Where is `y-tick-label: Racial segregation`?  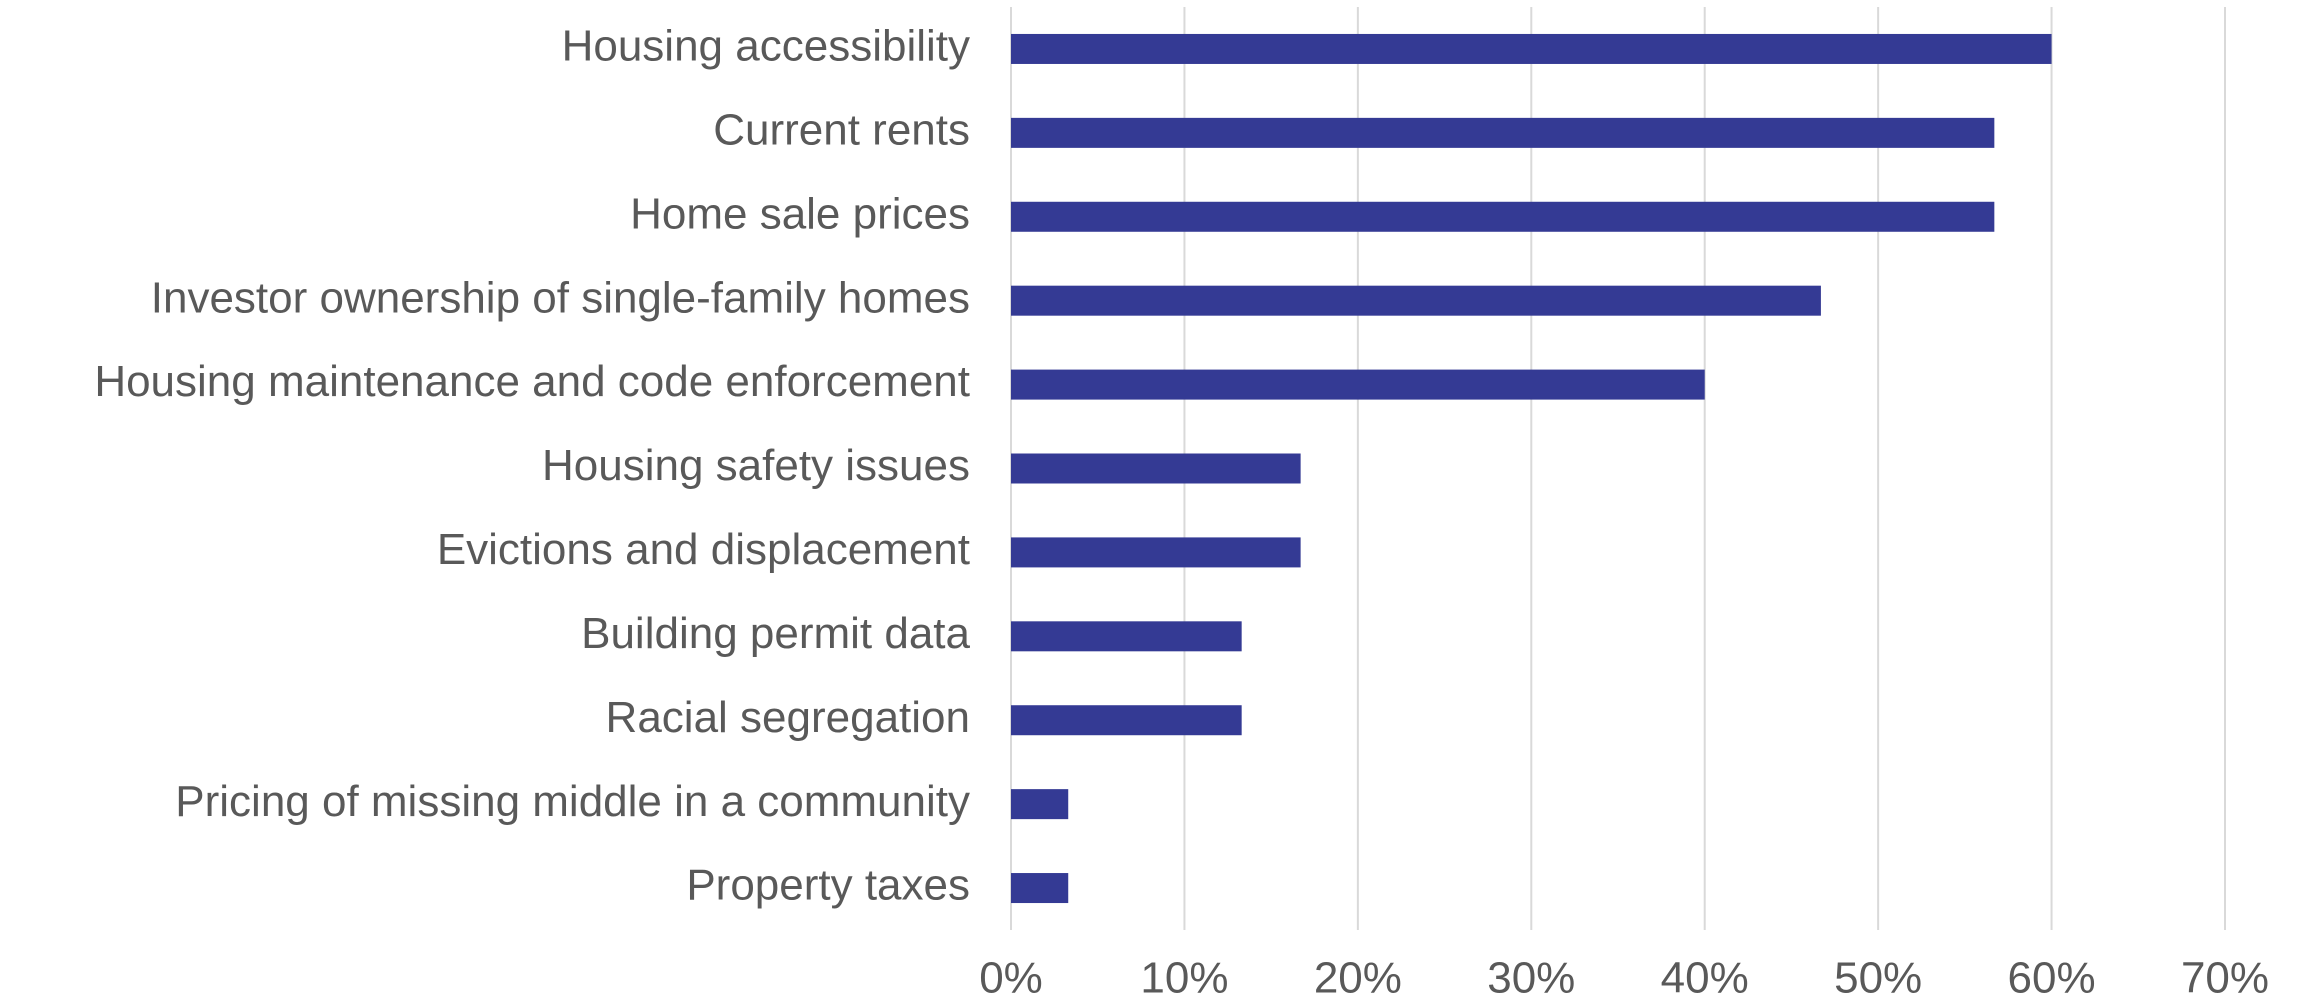 y-tick-label: Racial segregation is located at coordinates (788, 717).